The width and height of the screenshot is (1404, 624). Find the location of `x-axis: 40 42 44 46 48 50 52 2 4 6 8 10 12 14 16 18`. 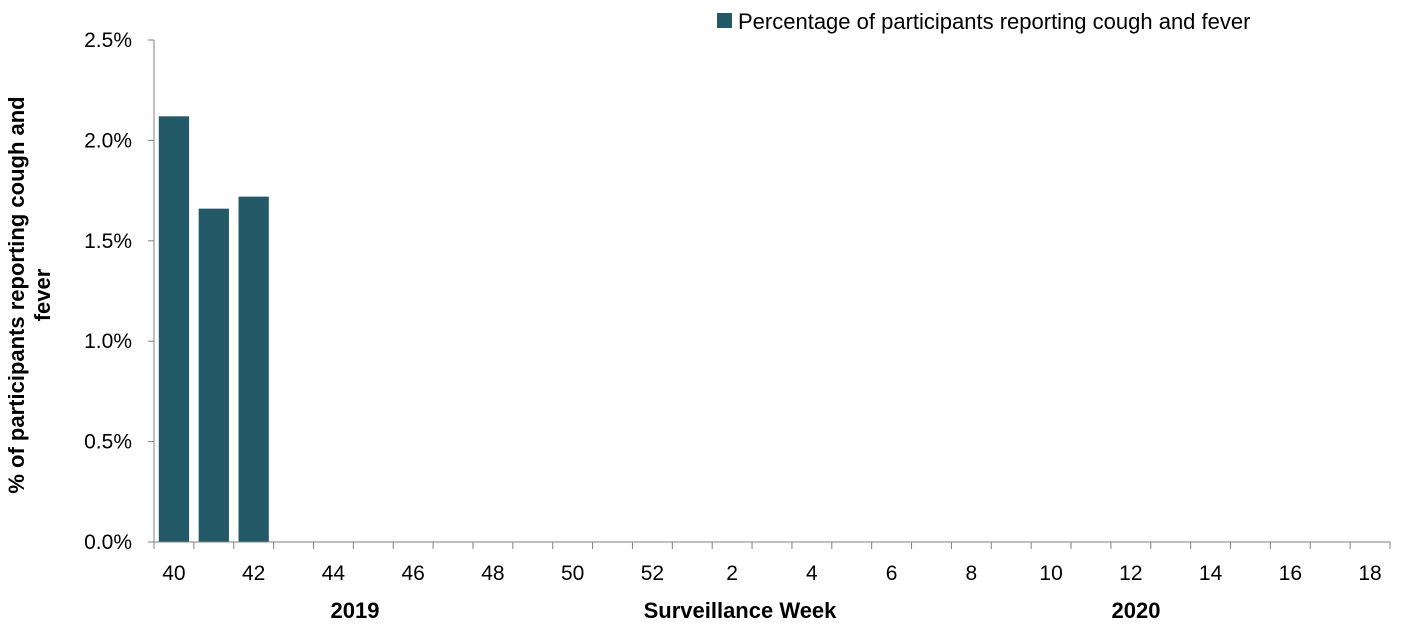

x-axis: 40 42 44 46 48 50 52 2 4 6 8 10 12 14 16 18 is located at coordinates (772, 563).